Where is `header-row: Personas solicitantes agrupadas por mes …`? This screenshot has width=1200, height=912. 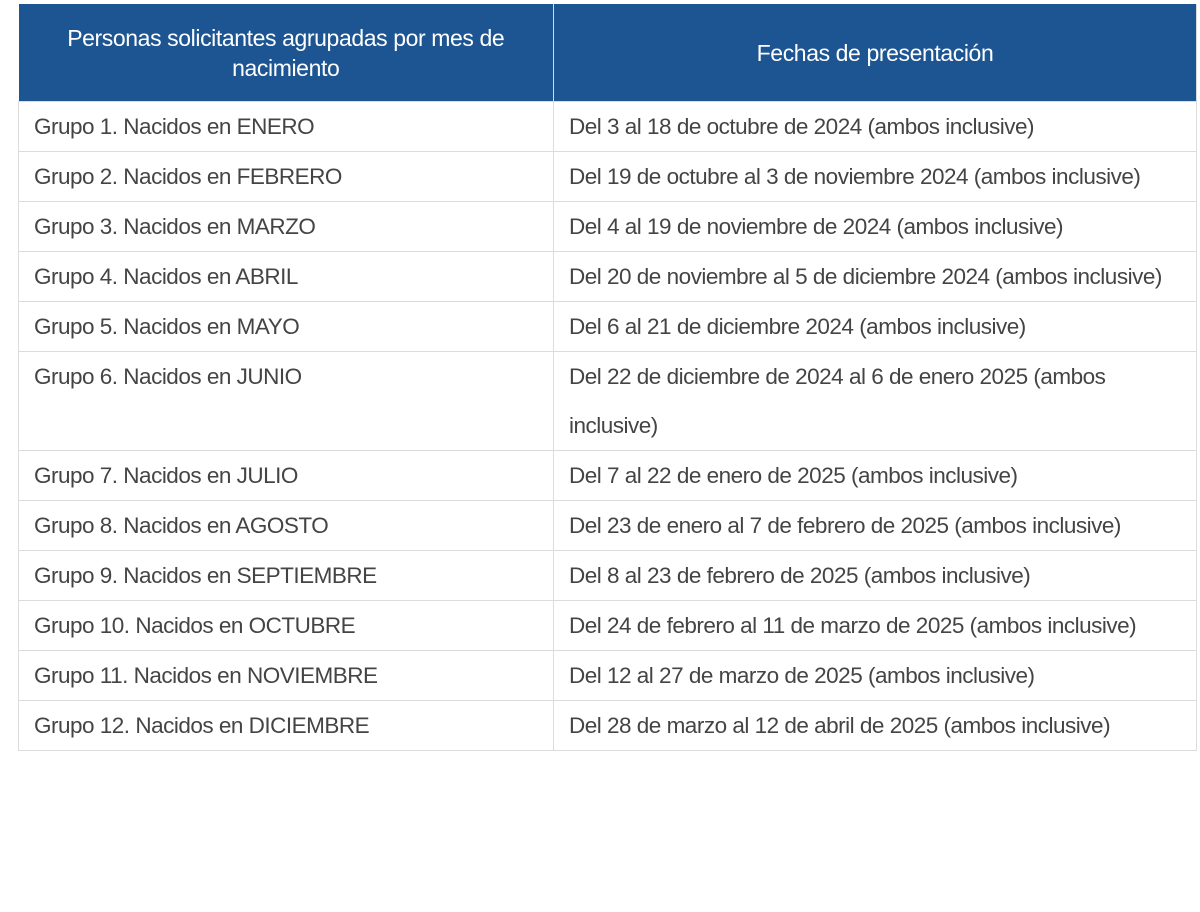 header-row: Personas solicitantes agrupadas por mes … is located at coordinates (607, 53).